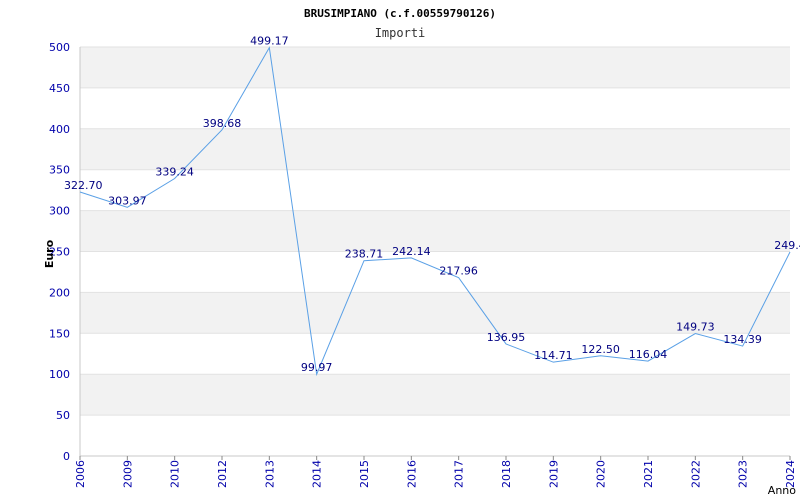 The width and height of the screenshot is (800, 500). I want to click on data-label: 217.96, so click(458, 271).